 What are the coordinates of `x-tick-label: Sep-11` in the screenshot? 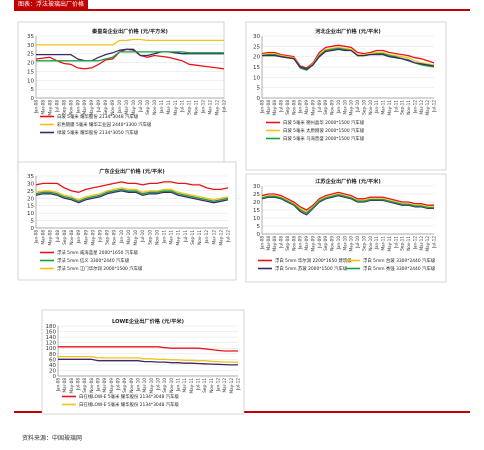 It's located at (189, 107).